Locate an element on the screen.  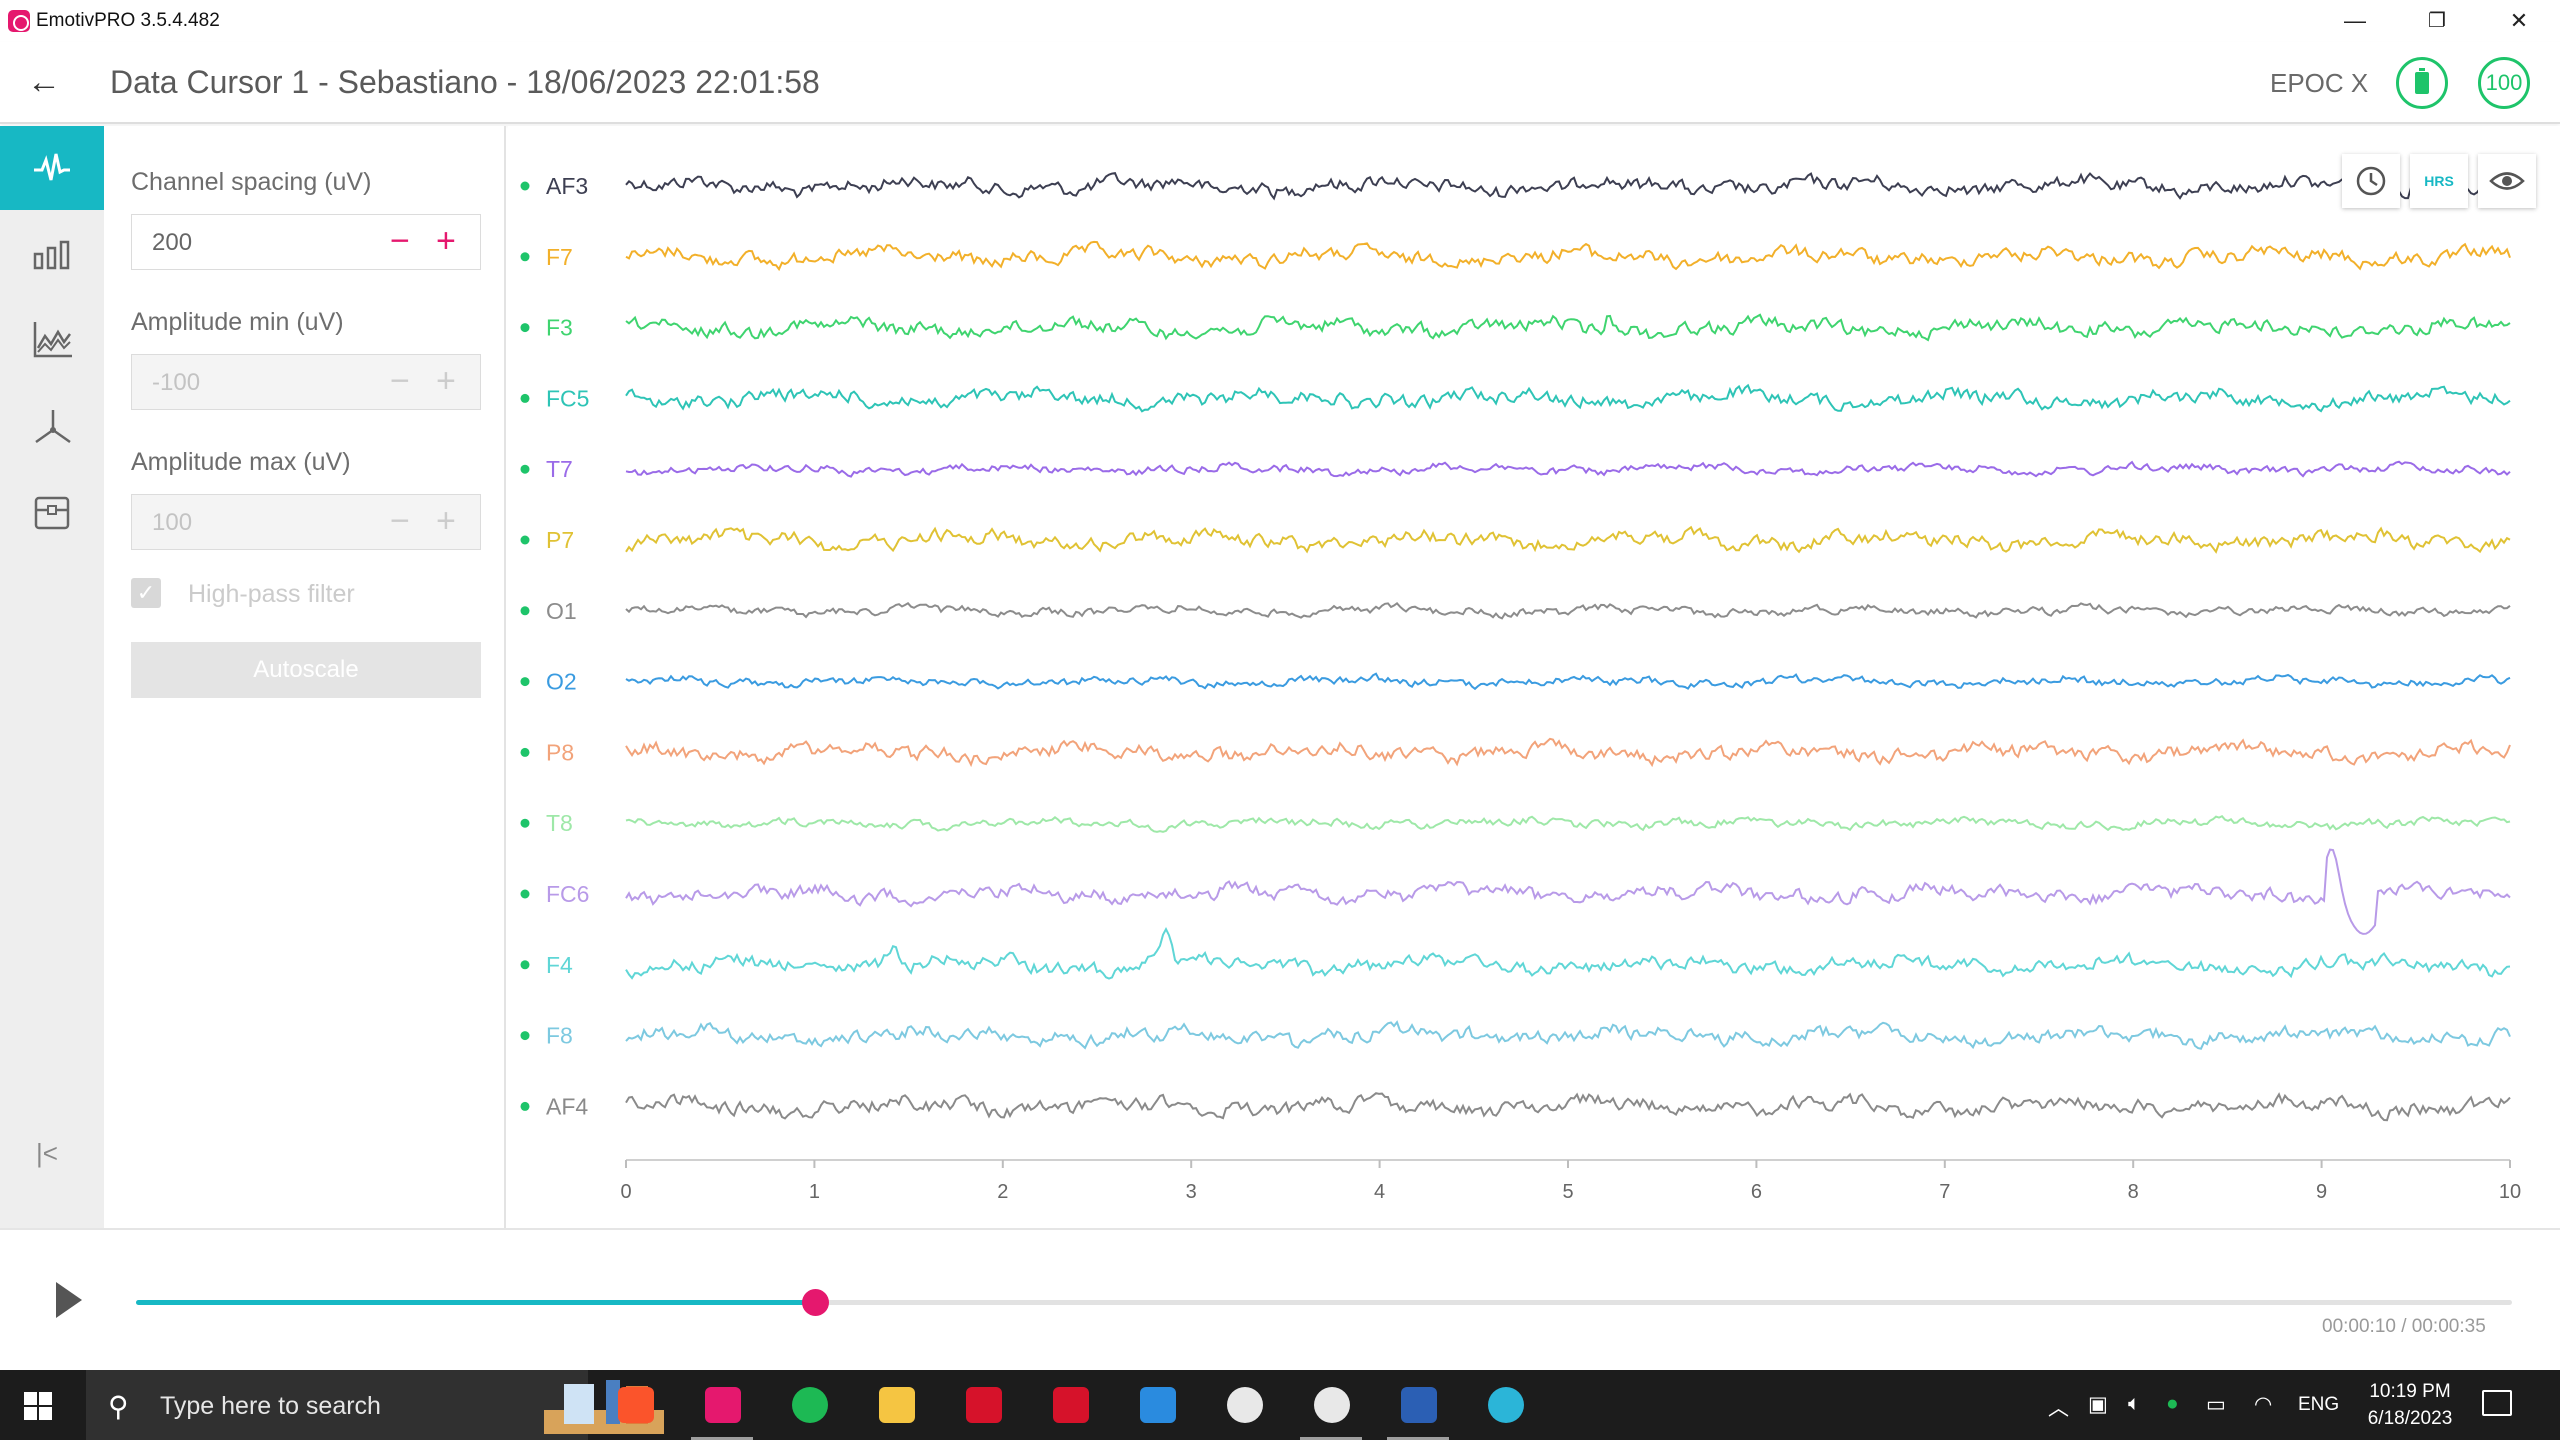
clock-time: 10:19 PM is located at coordinates (2410, 1391).